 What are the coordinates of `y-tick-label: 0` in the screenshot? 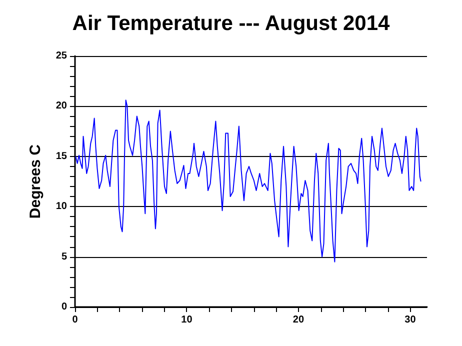 It's located at (64, 307).